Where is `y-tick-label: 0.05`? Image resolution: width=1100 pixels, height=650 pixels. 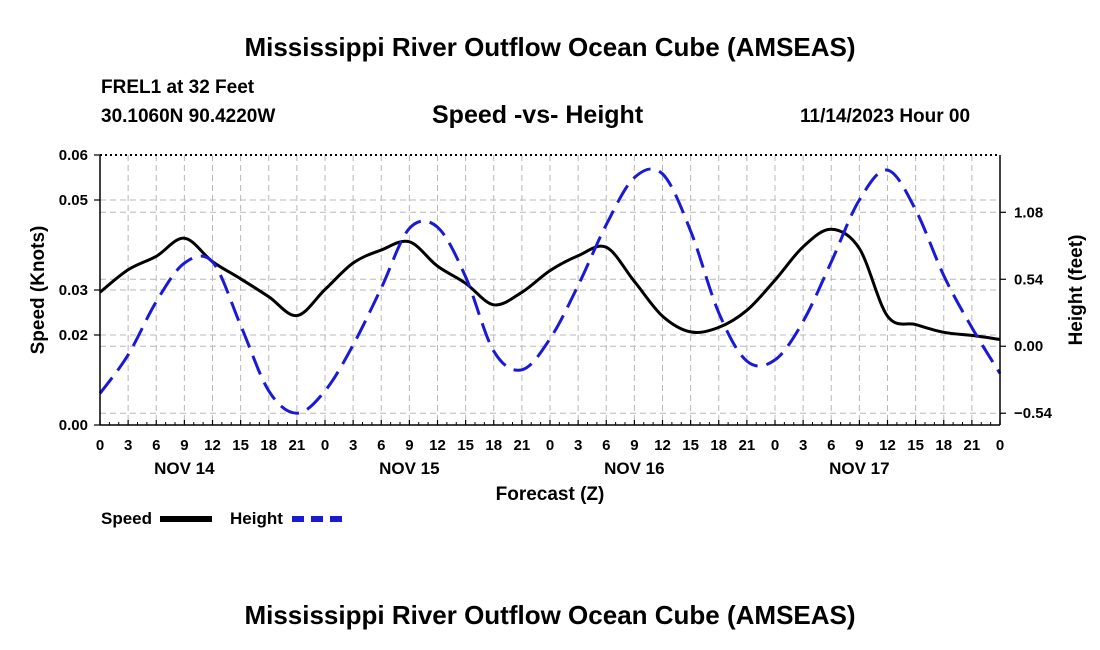 y-tick-label: 0.05 is located at coordinates (73, 200).